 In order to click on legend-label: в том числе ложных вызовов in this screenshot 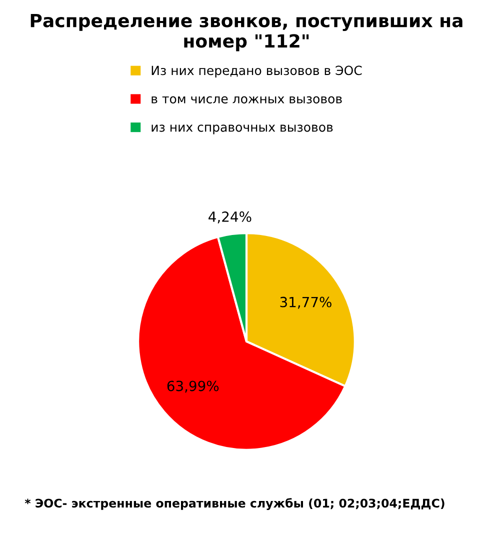, I will do `click(247, 100)`.